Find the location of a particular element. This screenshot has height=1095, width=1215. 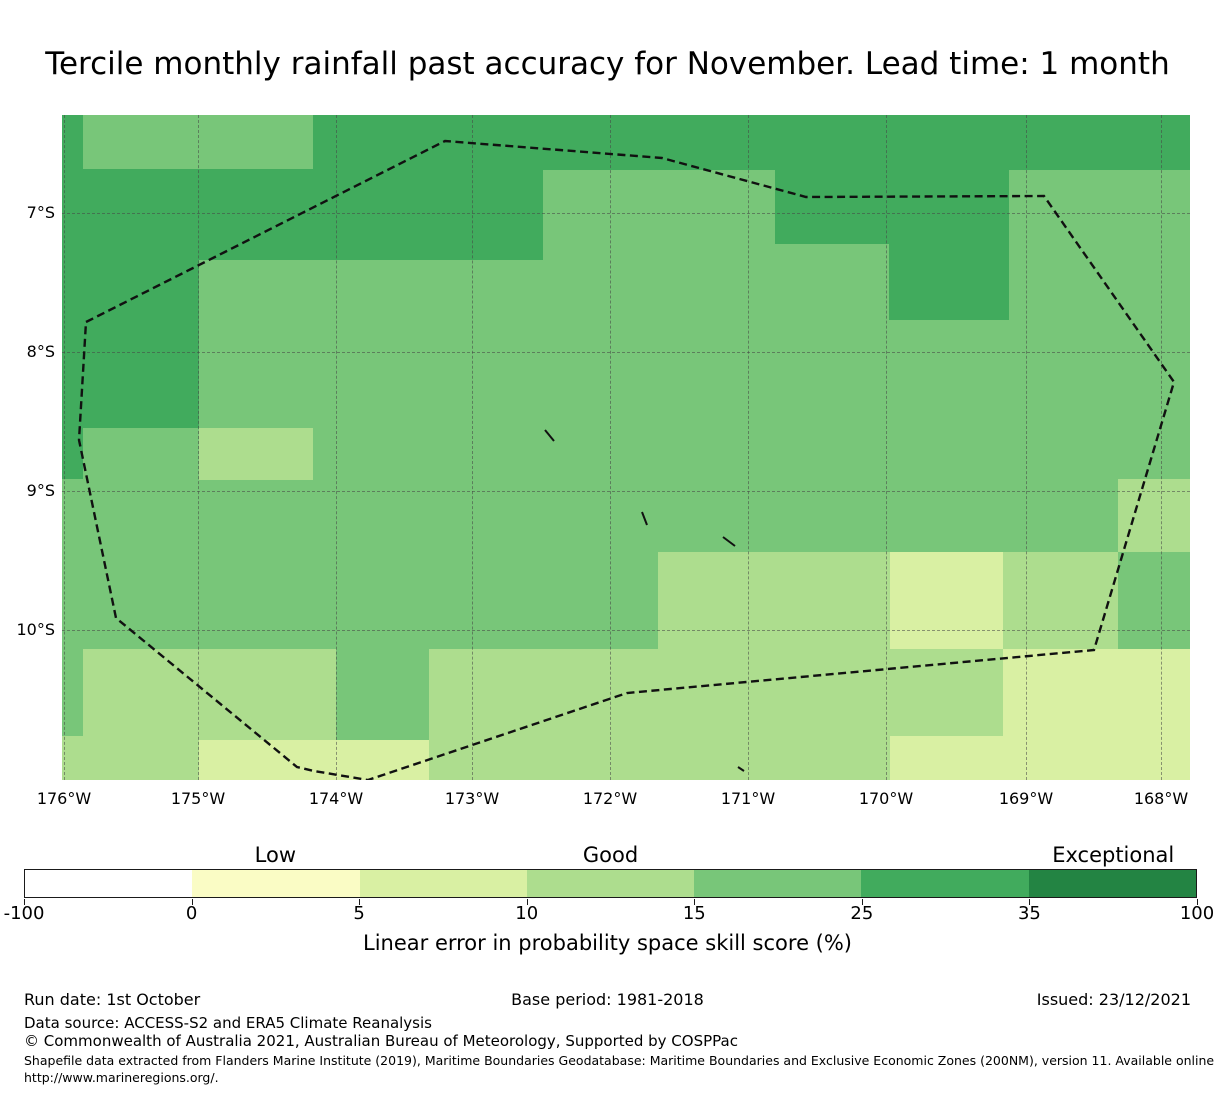

colorbar-category-label: Low is located at coordinates (275, 855).